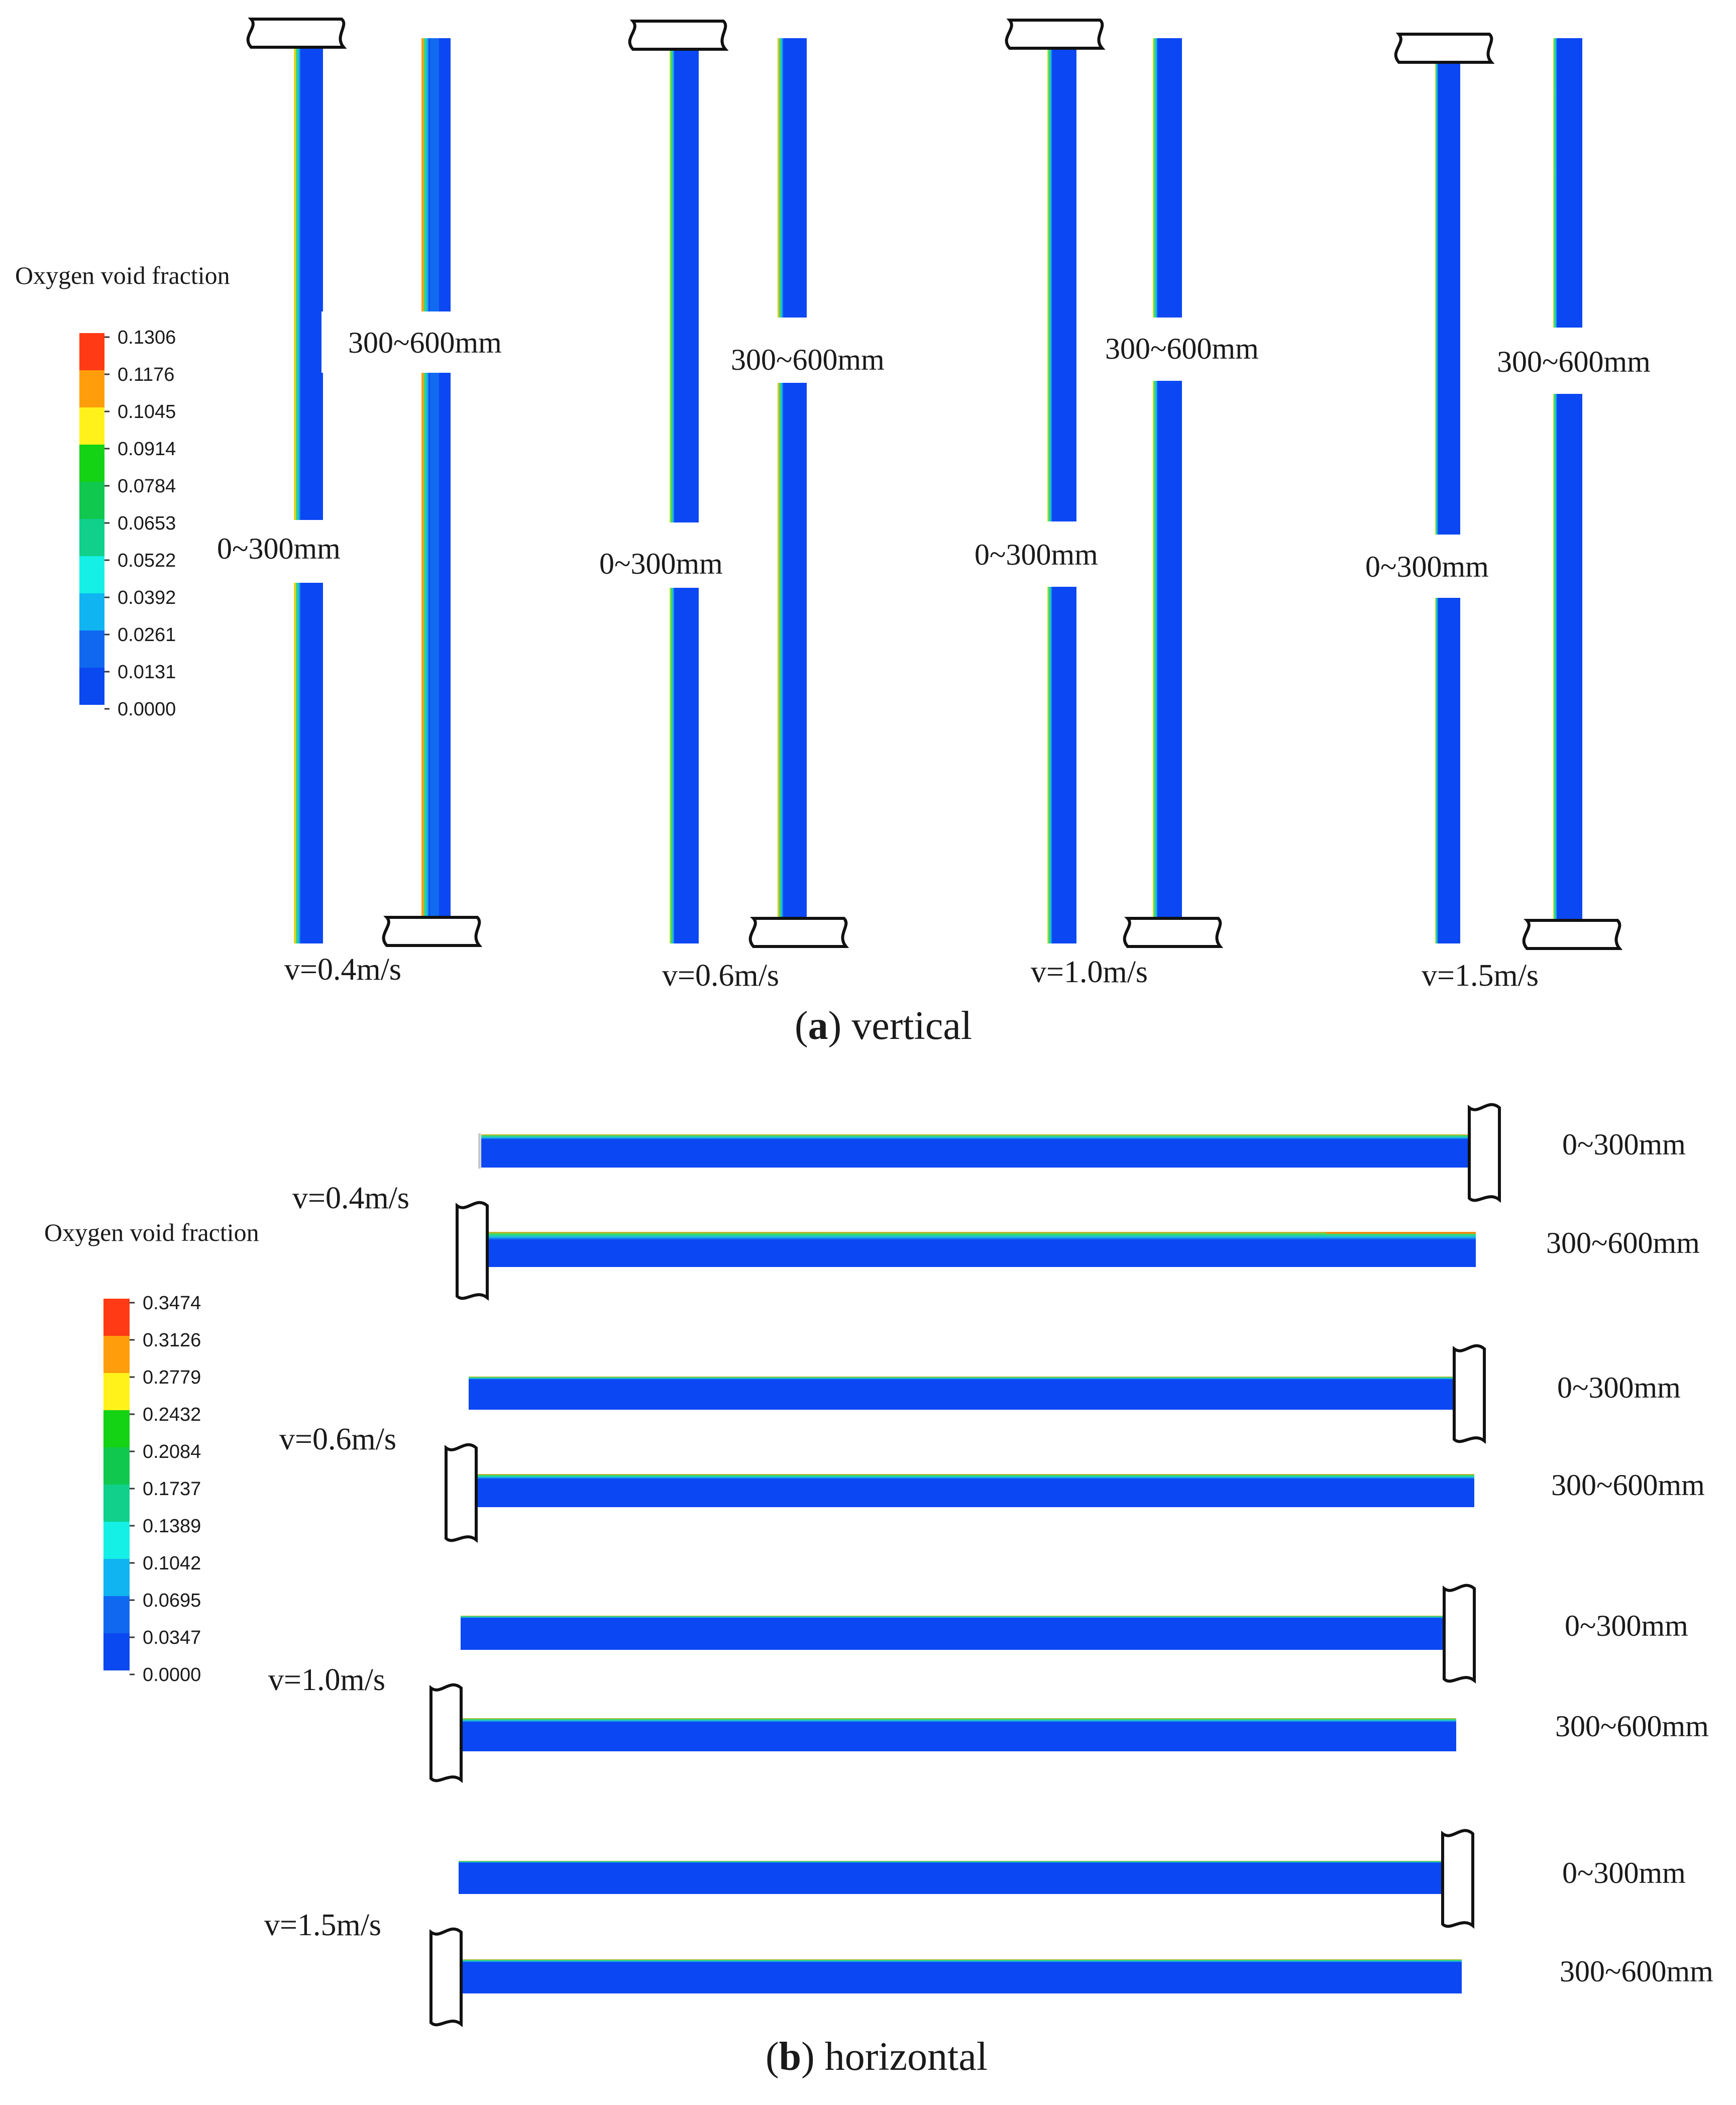  I want to click on colorbar-label: 0.1176, so click(146, 374).